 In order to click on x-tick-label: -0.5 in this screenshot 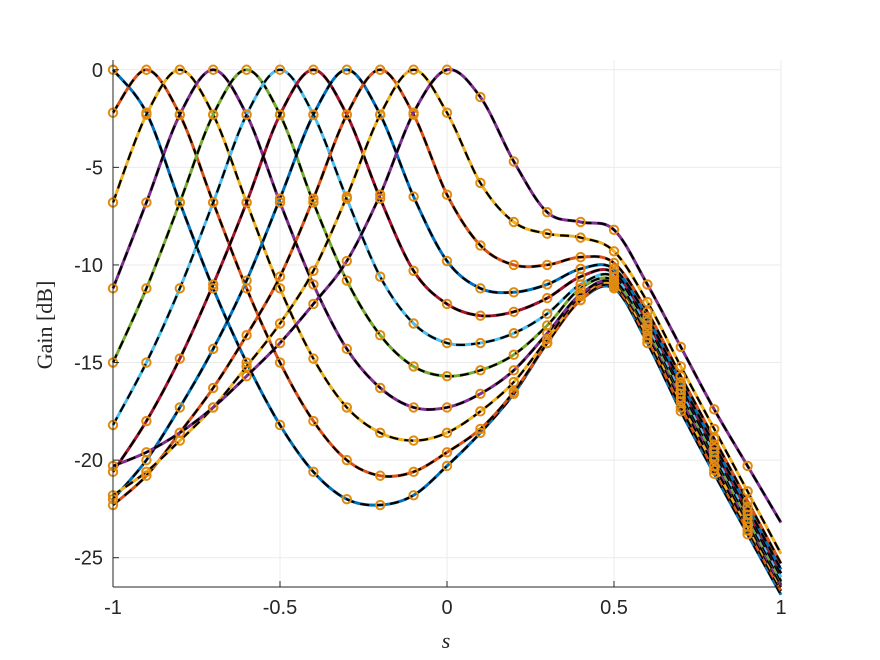, I will do `click(280, 608)`.